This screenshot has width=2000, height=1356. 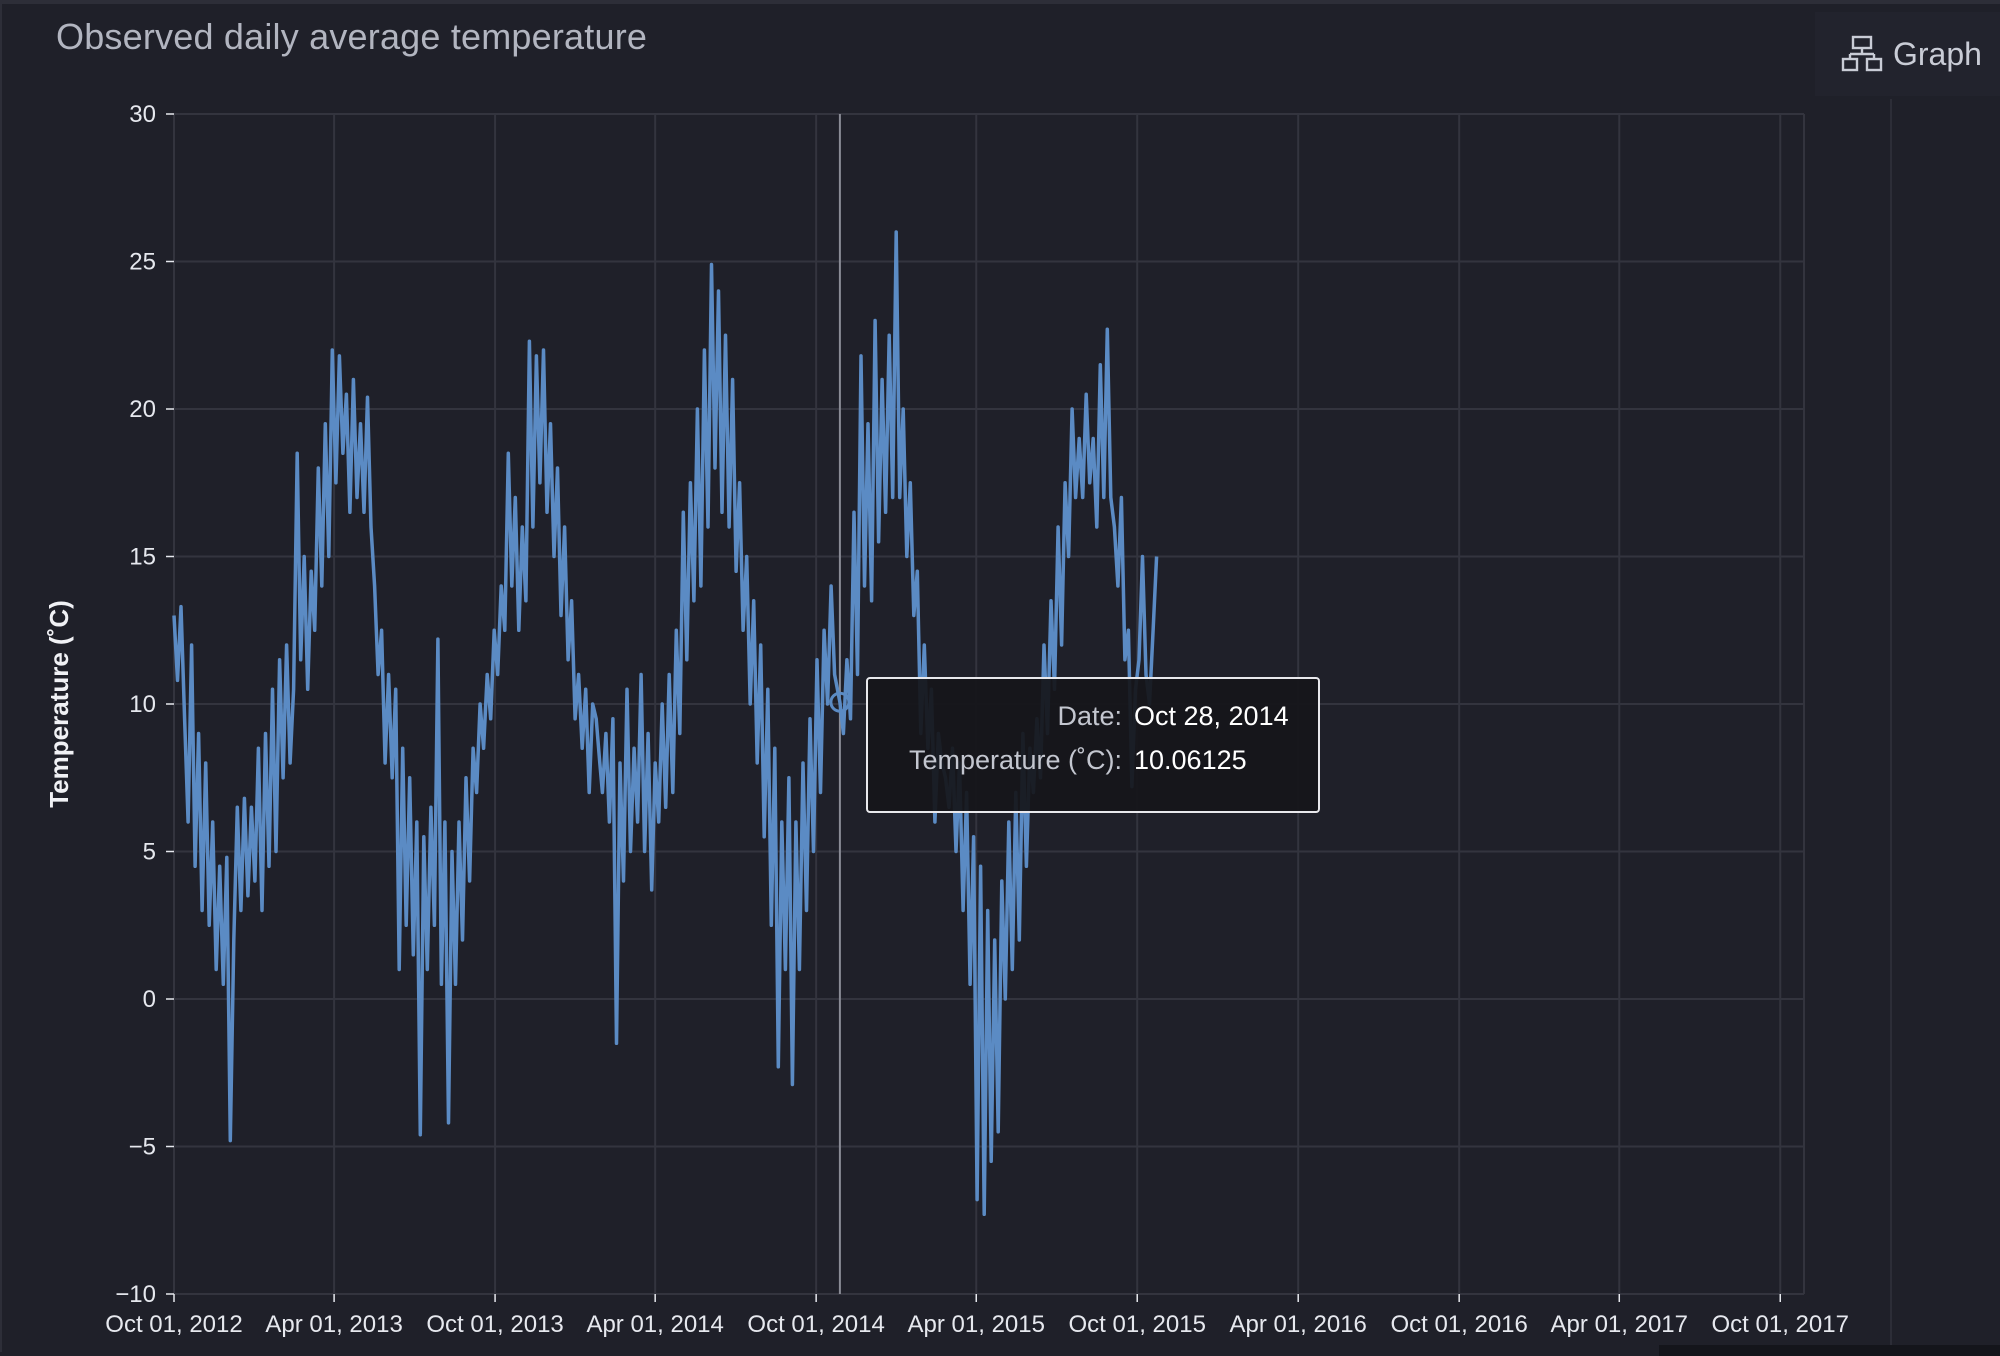 What do you see at coordinates (1780, 1324) in the screenshot?
I see `x-tick-label: Oct 01, 2017` at bounding box center [1780, 1324].